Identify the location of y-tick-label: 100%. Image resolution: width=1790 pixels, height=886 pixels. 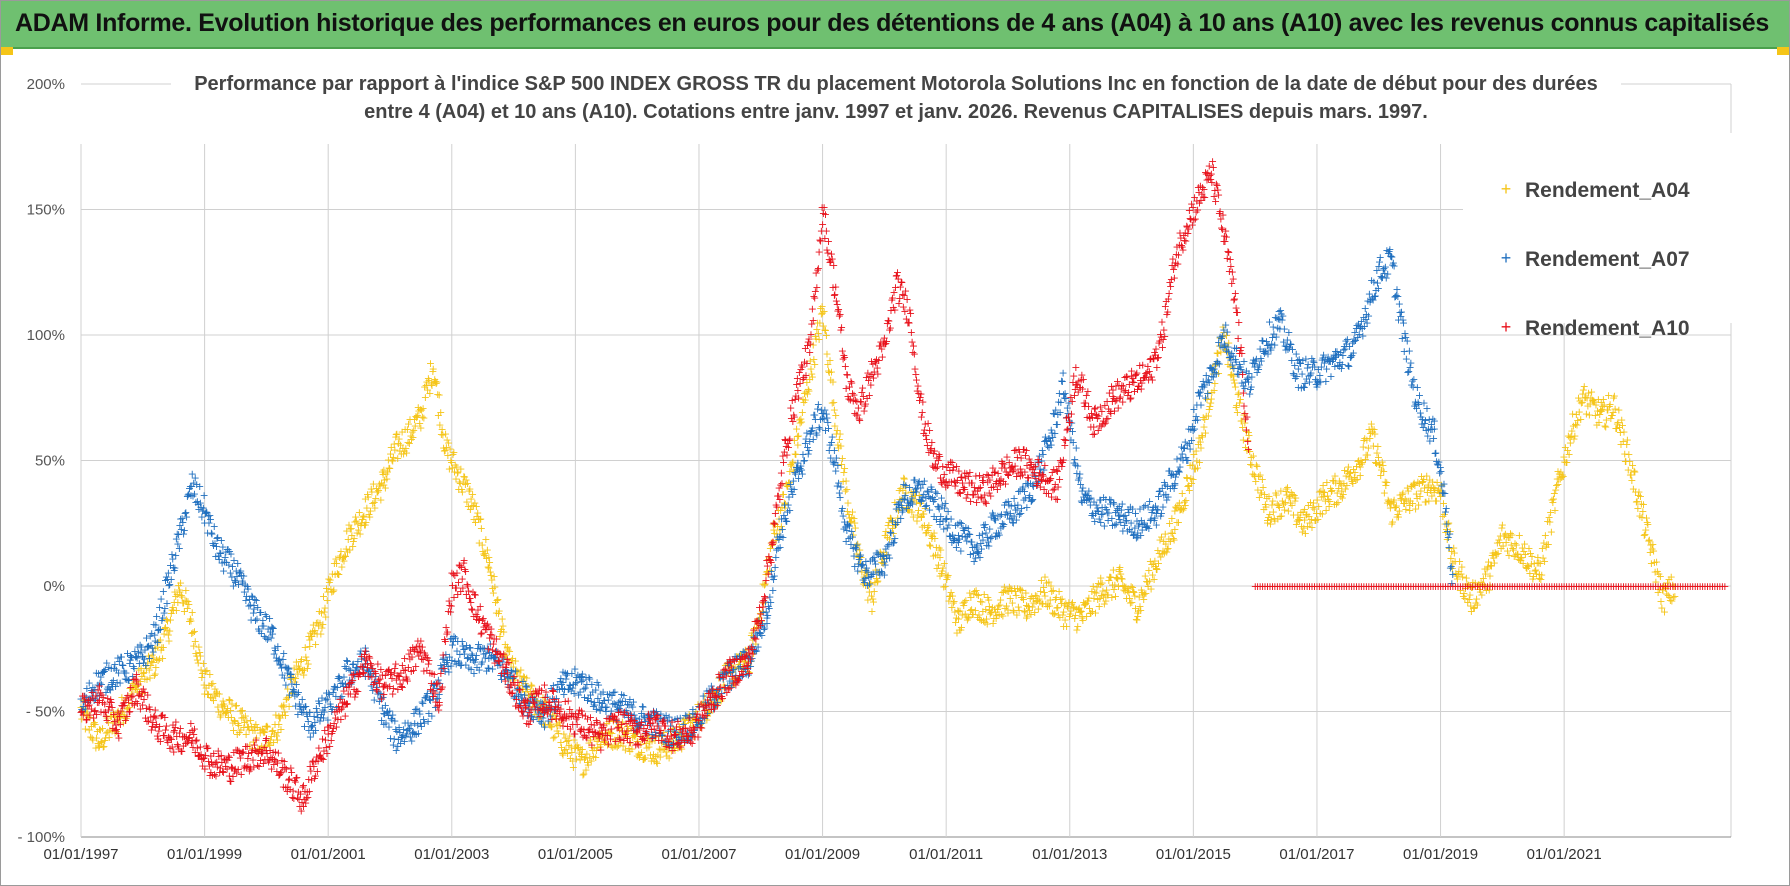
(46, 335).